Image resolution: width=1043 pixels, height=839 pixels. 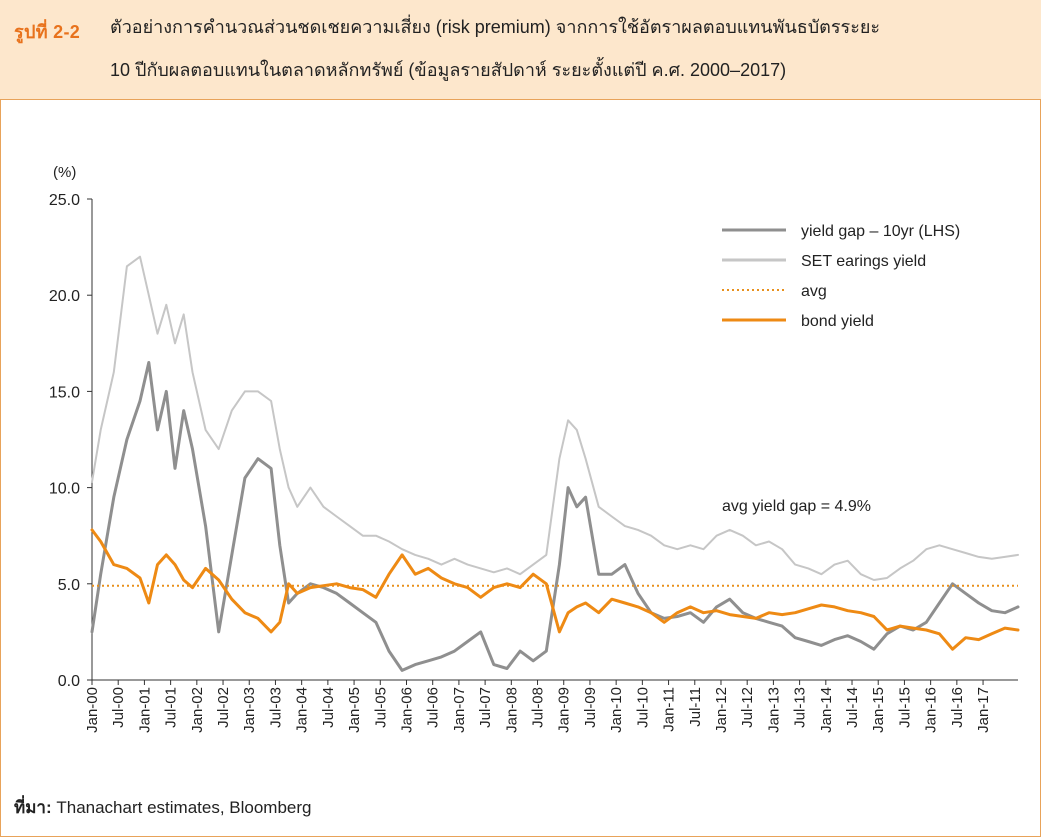 What do you see at coordinates (354, 710) in the screenshot?
I see `x-tick-label: Jan-05` at bounding box center [354, 710].